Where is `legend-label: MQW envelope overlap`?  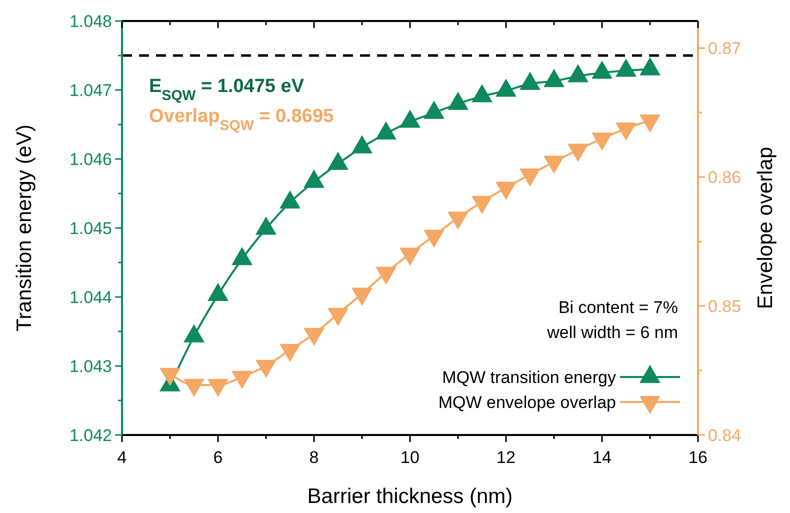 legend-label: MQW envelope overlap is located at coordinates (527, 402).